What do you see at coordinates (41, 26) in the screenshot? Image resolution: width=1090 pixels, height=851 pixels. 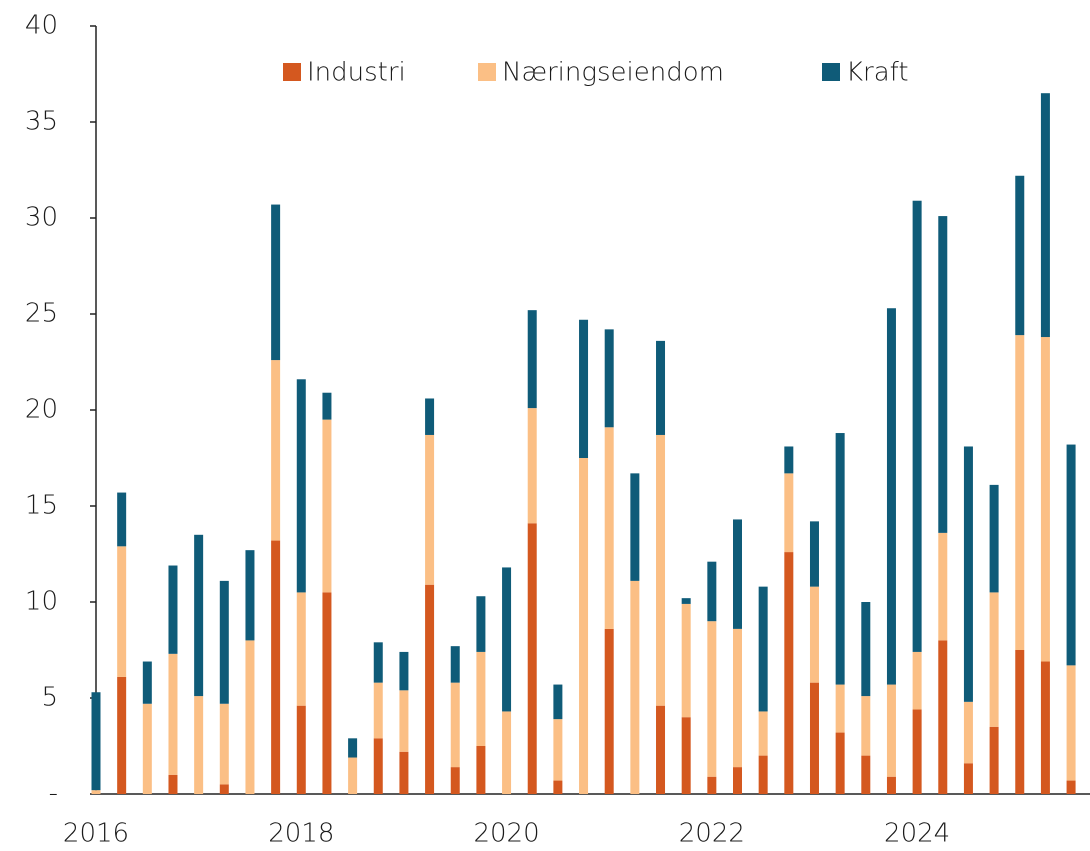 I see `y-tick-label: 40` at bounding box center [41, 26].